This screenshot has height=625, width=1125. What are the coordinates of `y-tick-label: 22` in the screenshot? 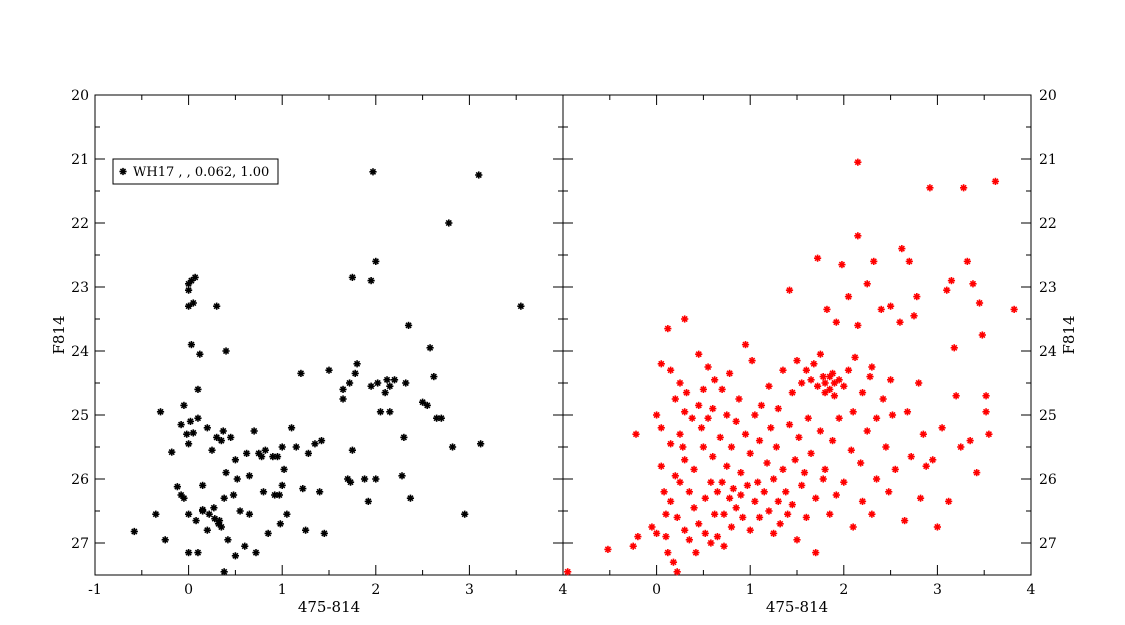 It's located at (1048, 224).